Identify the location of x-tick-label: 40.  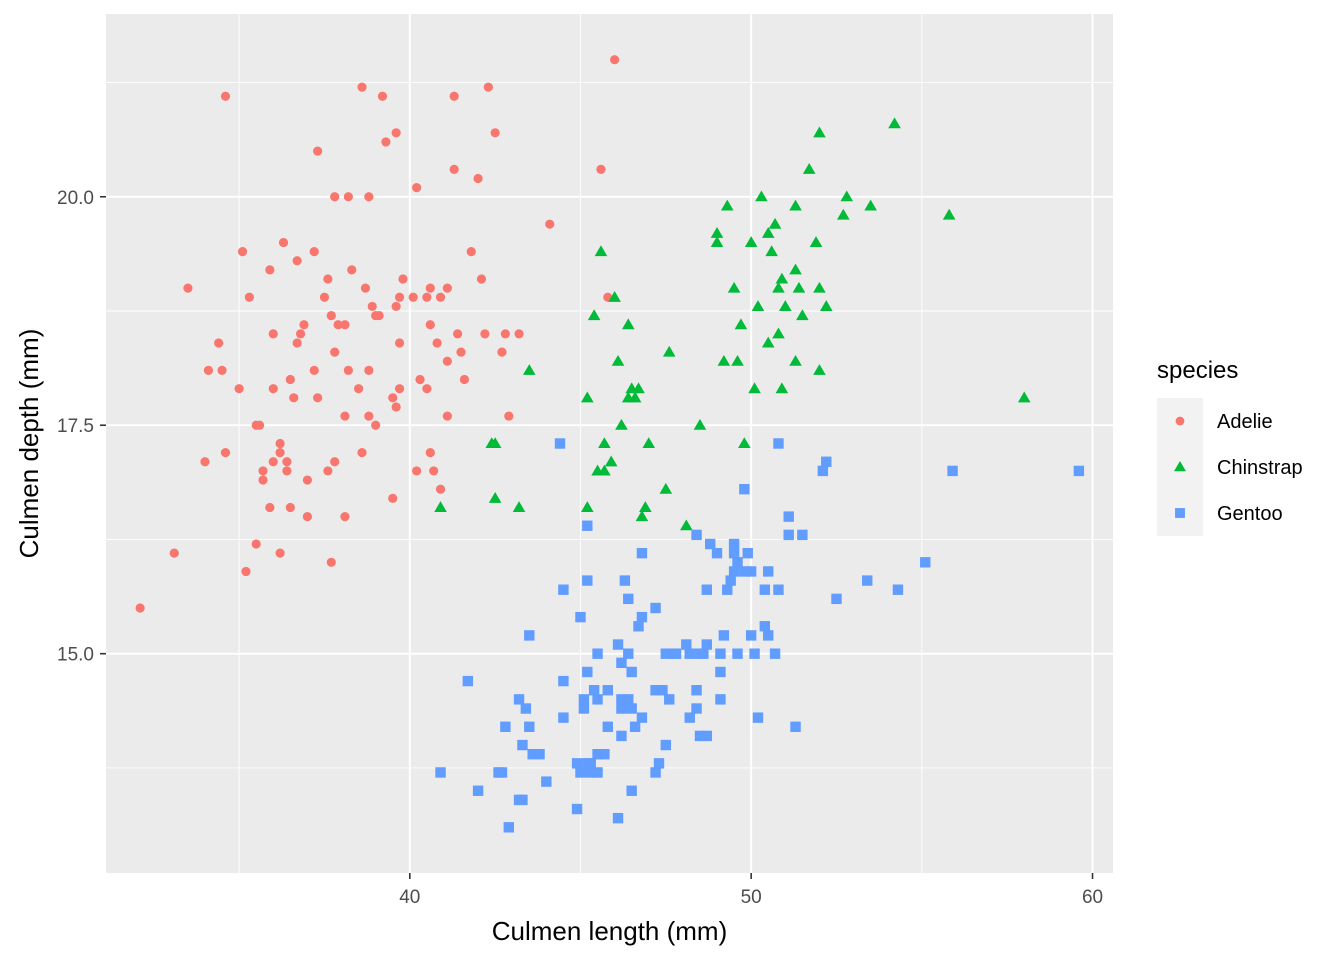
(409, 897).